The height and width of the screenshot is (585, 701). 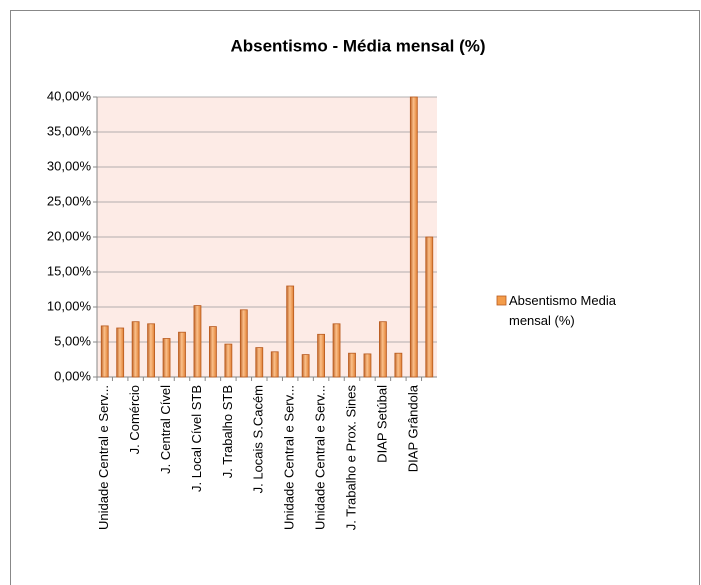 What do you see at coordinates (350, 458) in the screenshot?
I see `x-tick-label: J. Trabalho e Prox. Sines` at bounding box center [350, 458].